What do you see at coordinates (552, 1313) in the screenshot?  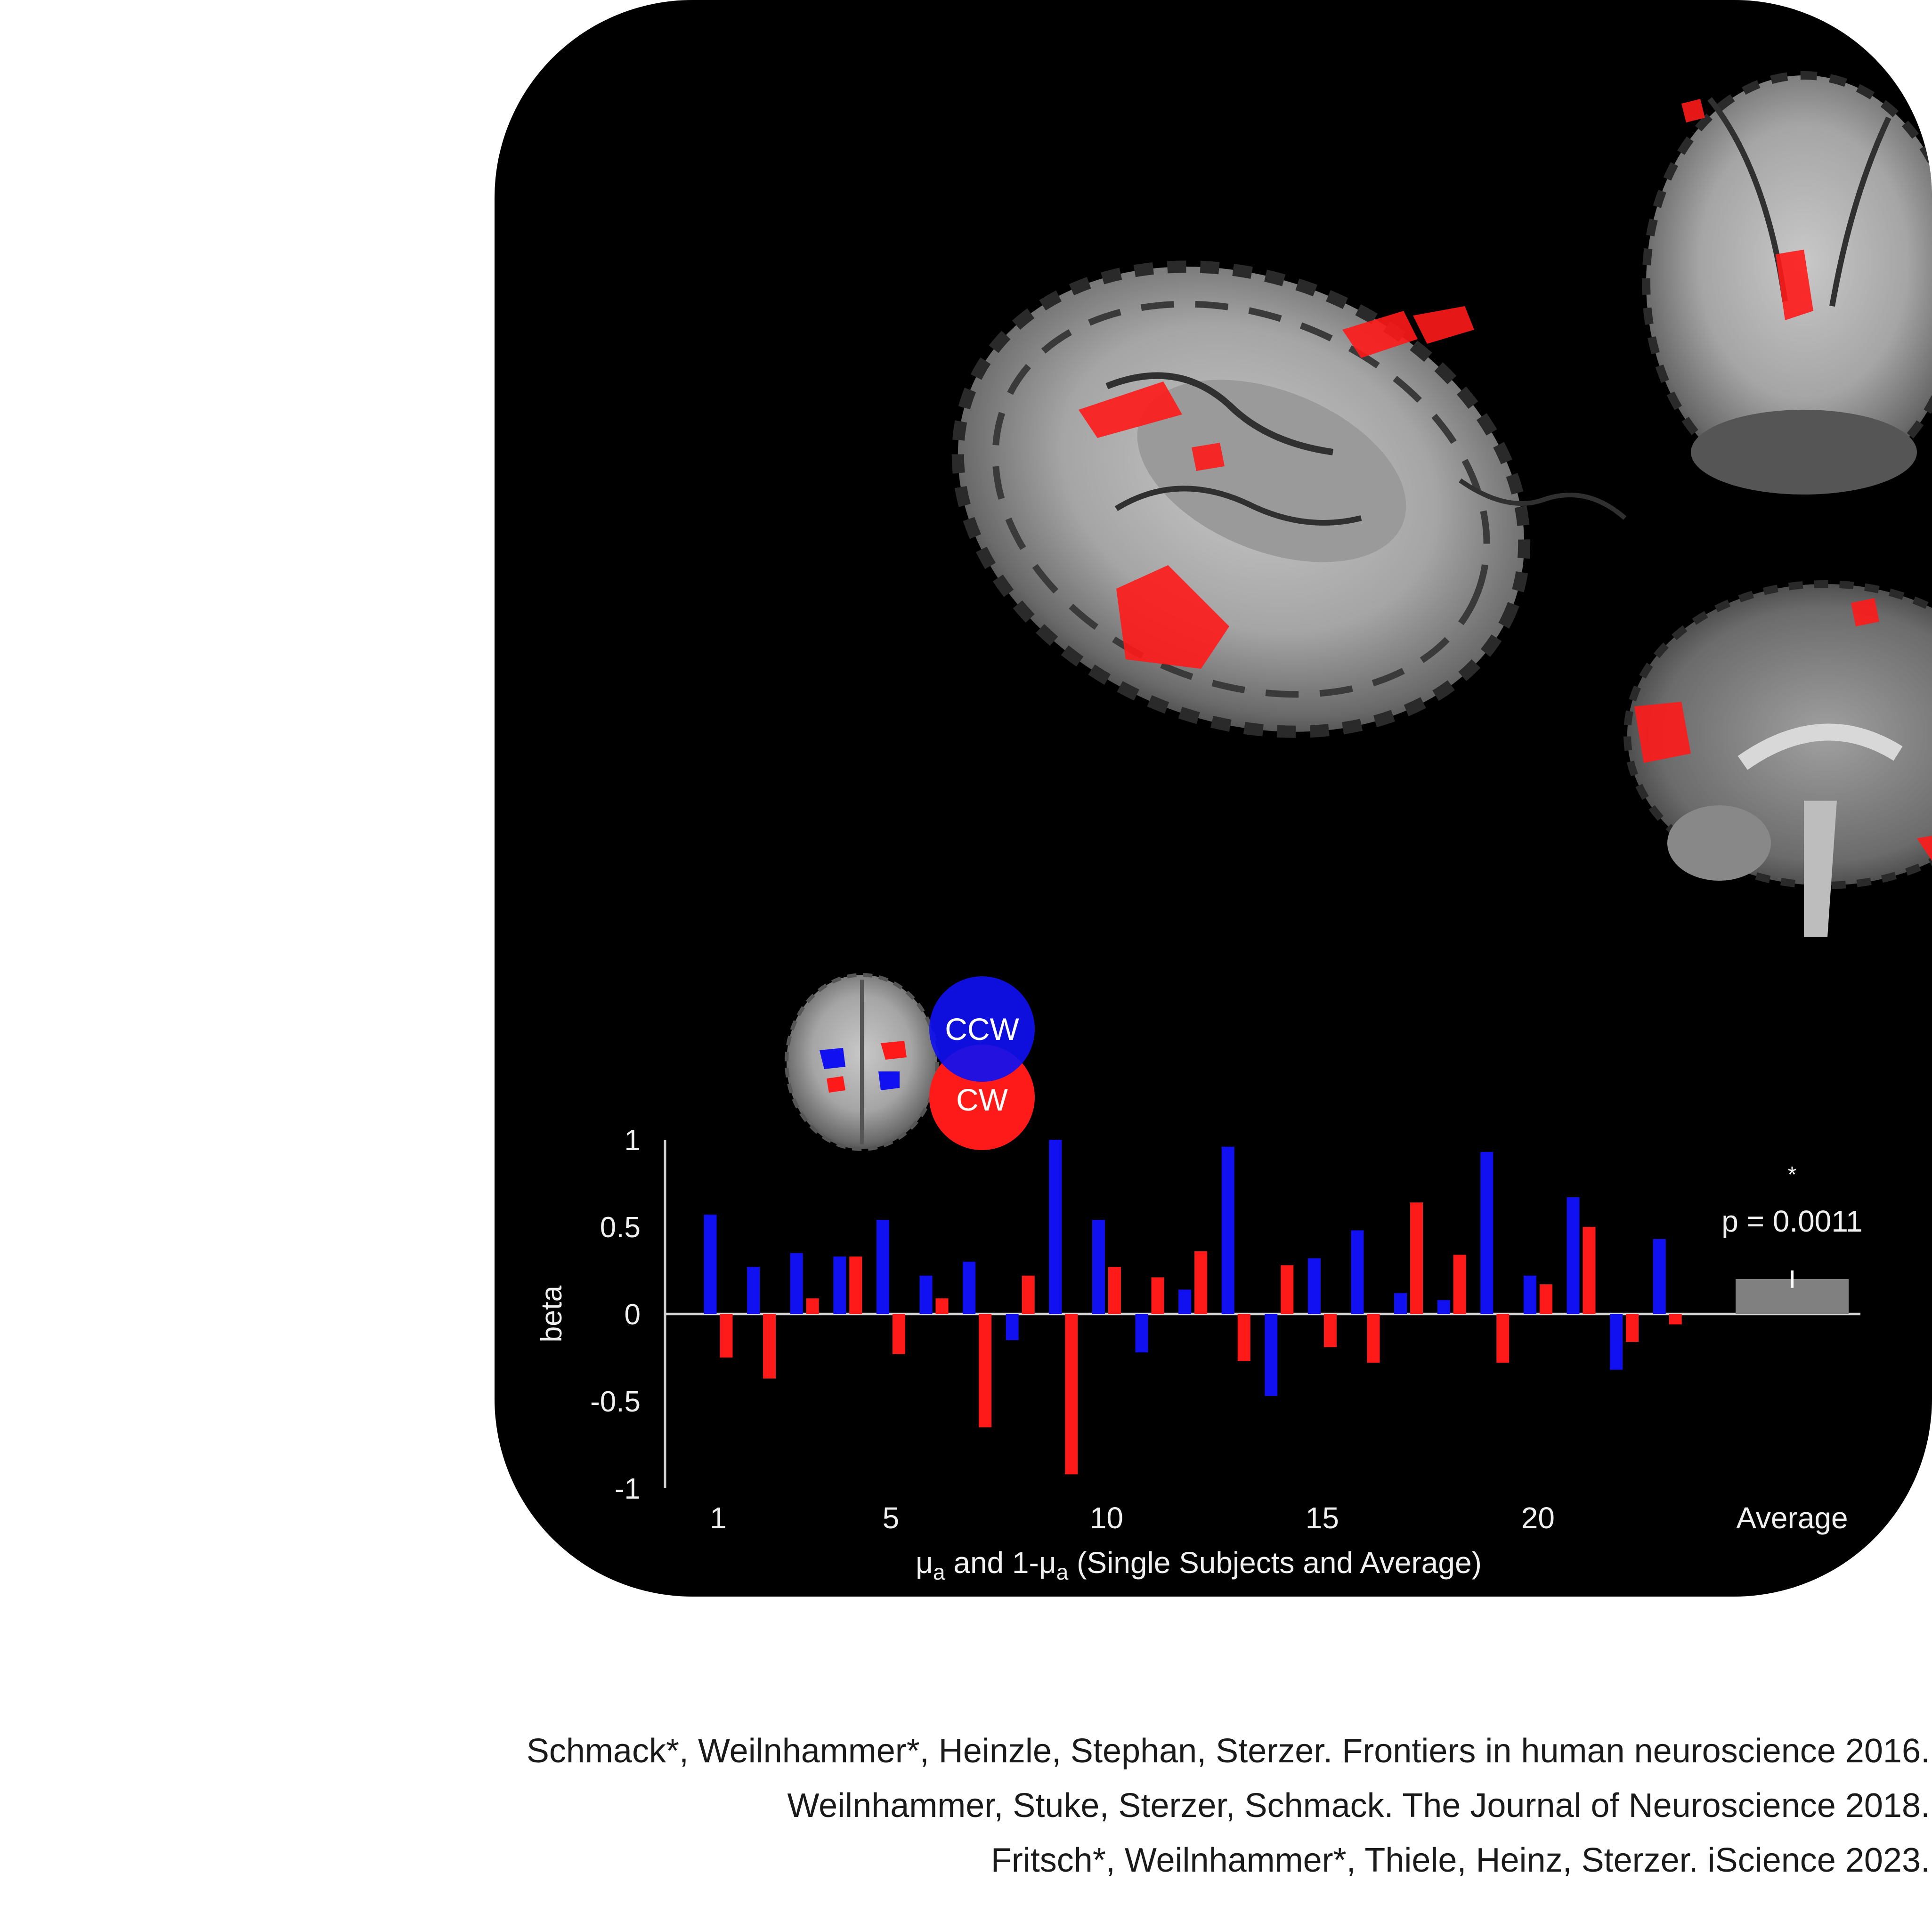 I see `y-axis-label: beta` at bounding box center [552, 1313].